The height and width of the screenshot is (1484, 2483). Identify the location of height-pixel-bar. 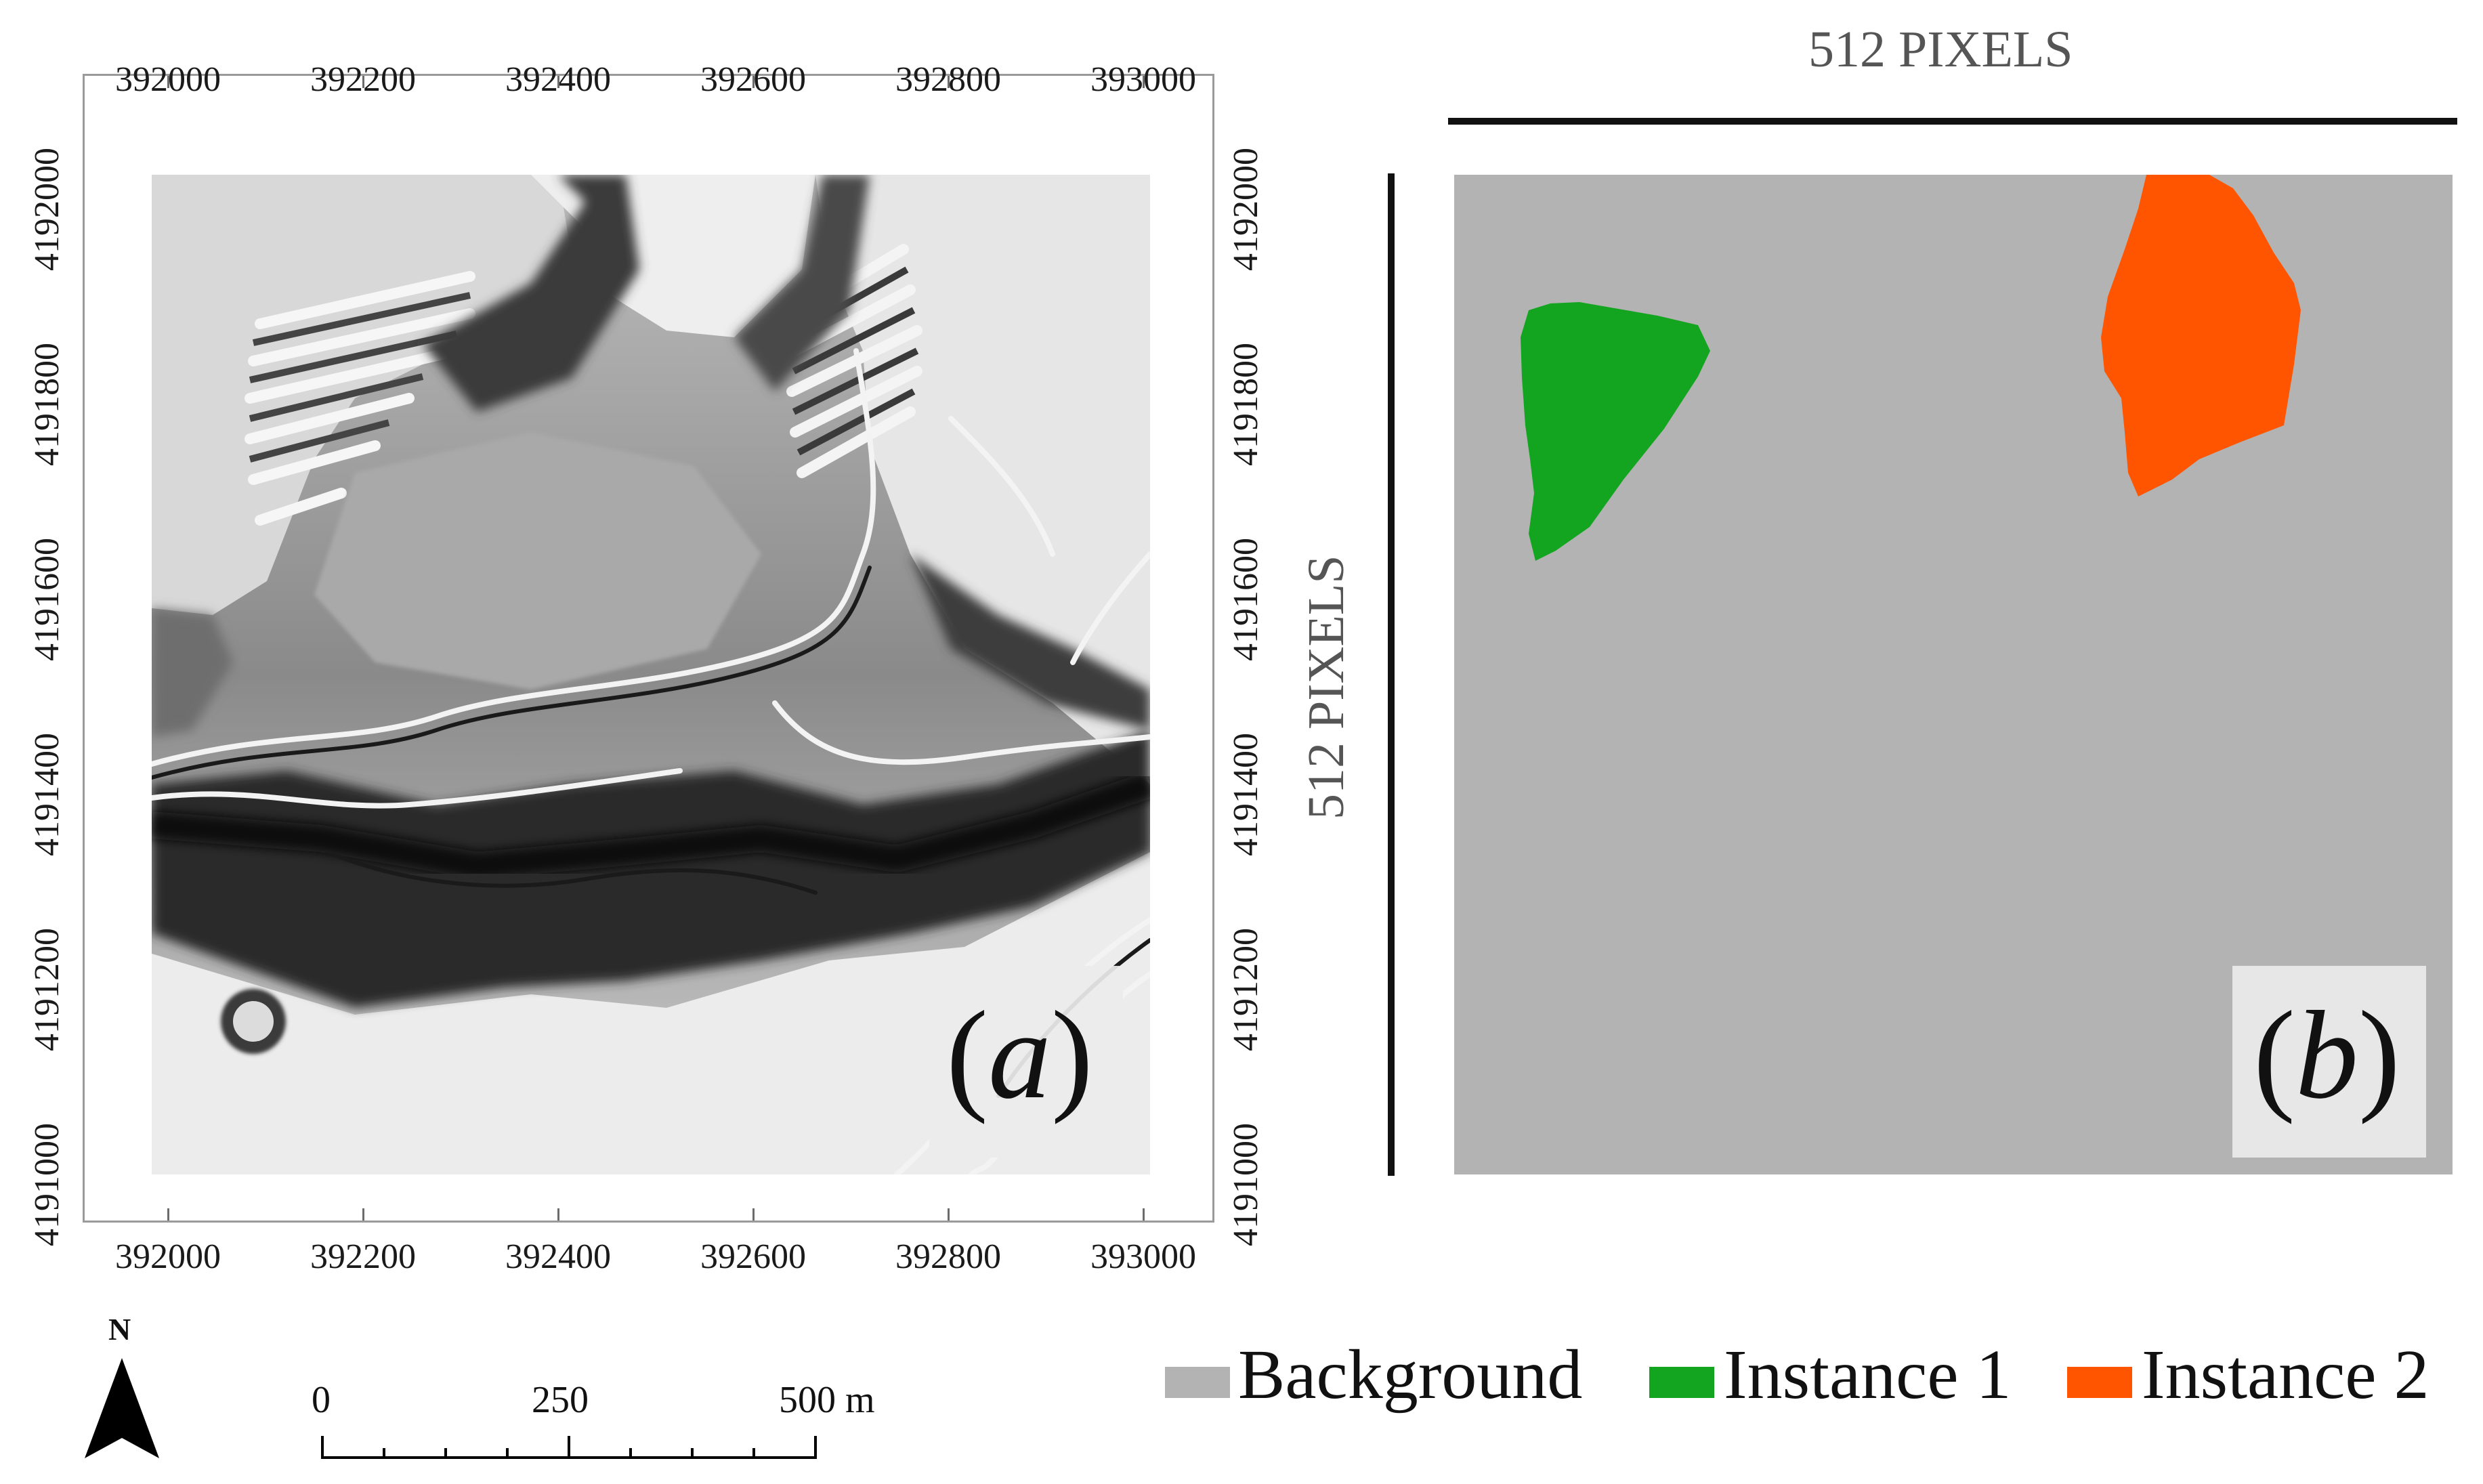
(1391, 674).